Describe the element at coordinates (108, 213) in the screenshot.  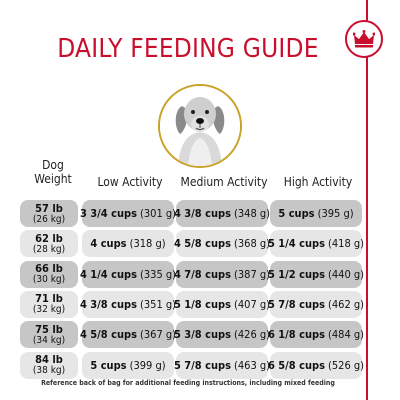
I see `cups-amount: 3 3/4 cups` at that location.